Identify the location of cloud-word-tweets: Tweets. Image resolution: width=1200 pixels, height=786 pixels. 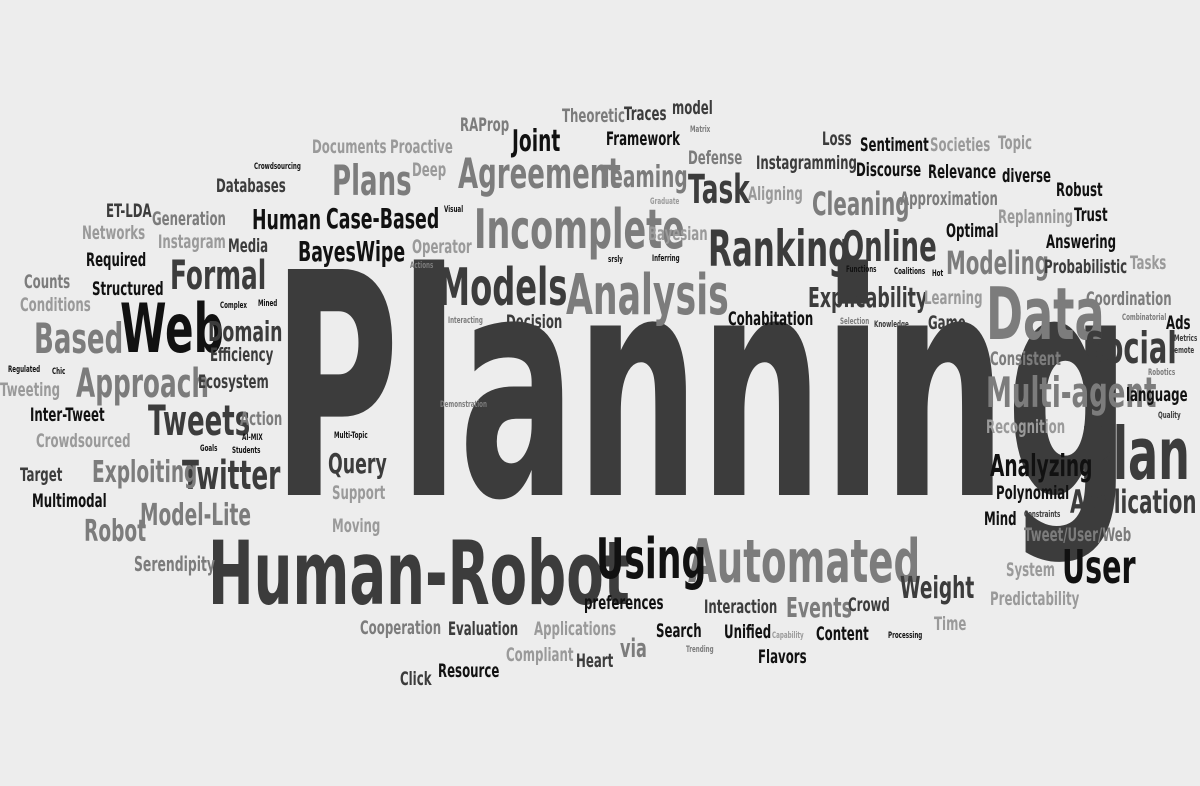
(199, 420).